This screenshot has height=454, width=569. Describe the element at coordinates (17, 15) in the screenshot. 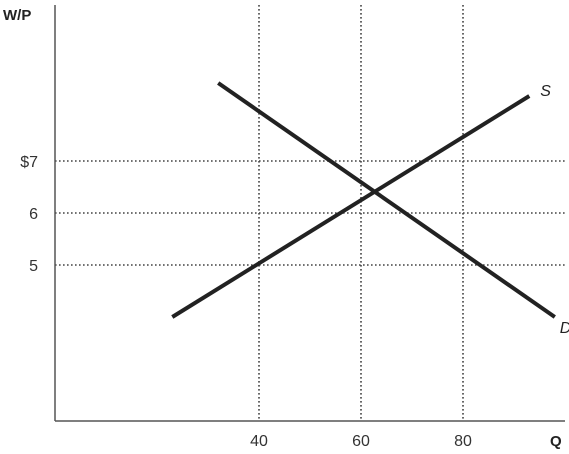

I see `y-axis-title: W/P` at that location.